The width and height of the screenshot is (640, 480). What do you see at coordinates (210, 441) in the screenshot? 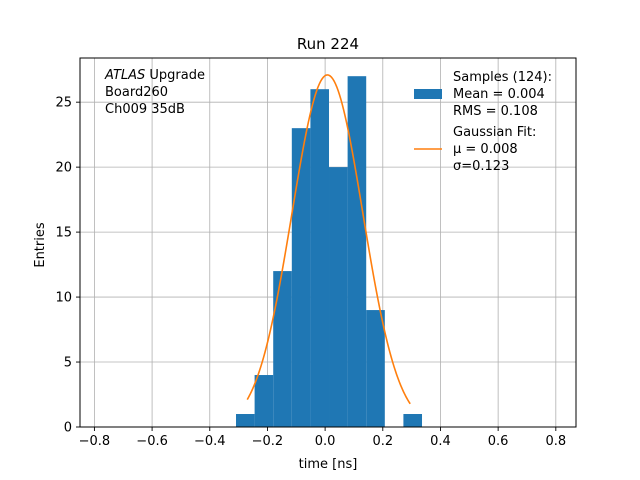
I see `x-tick-label: −0.4` at bounding box center [210, 441].